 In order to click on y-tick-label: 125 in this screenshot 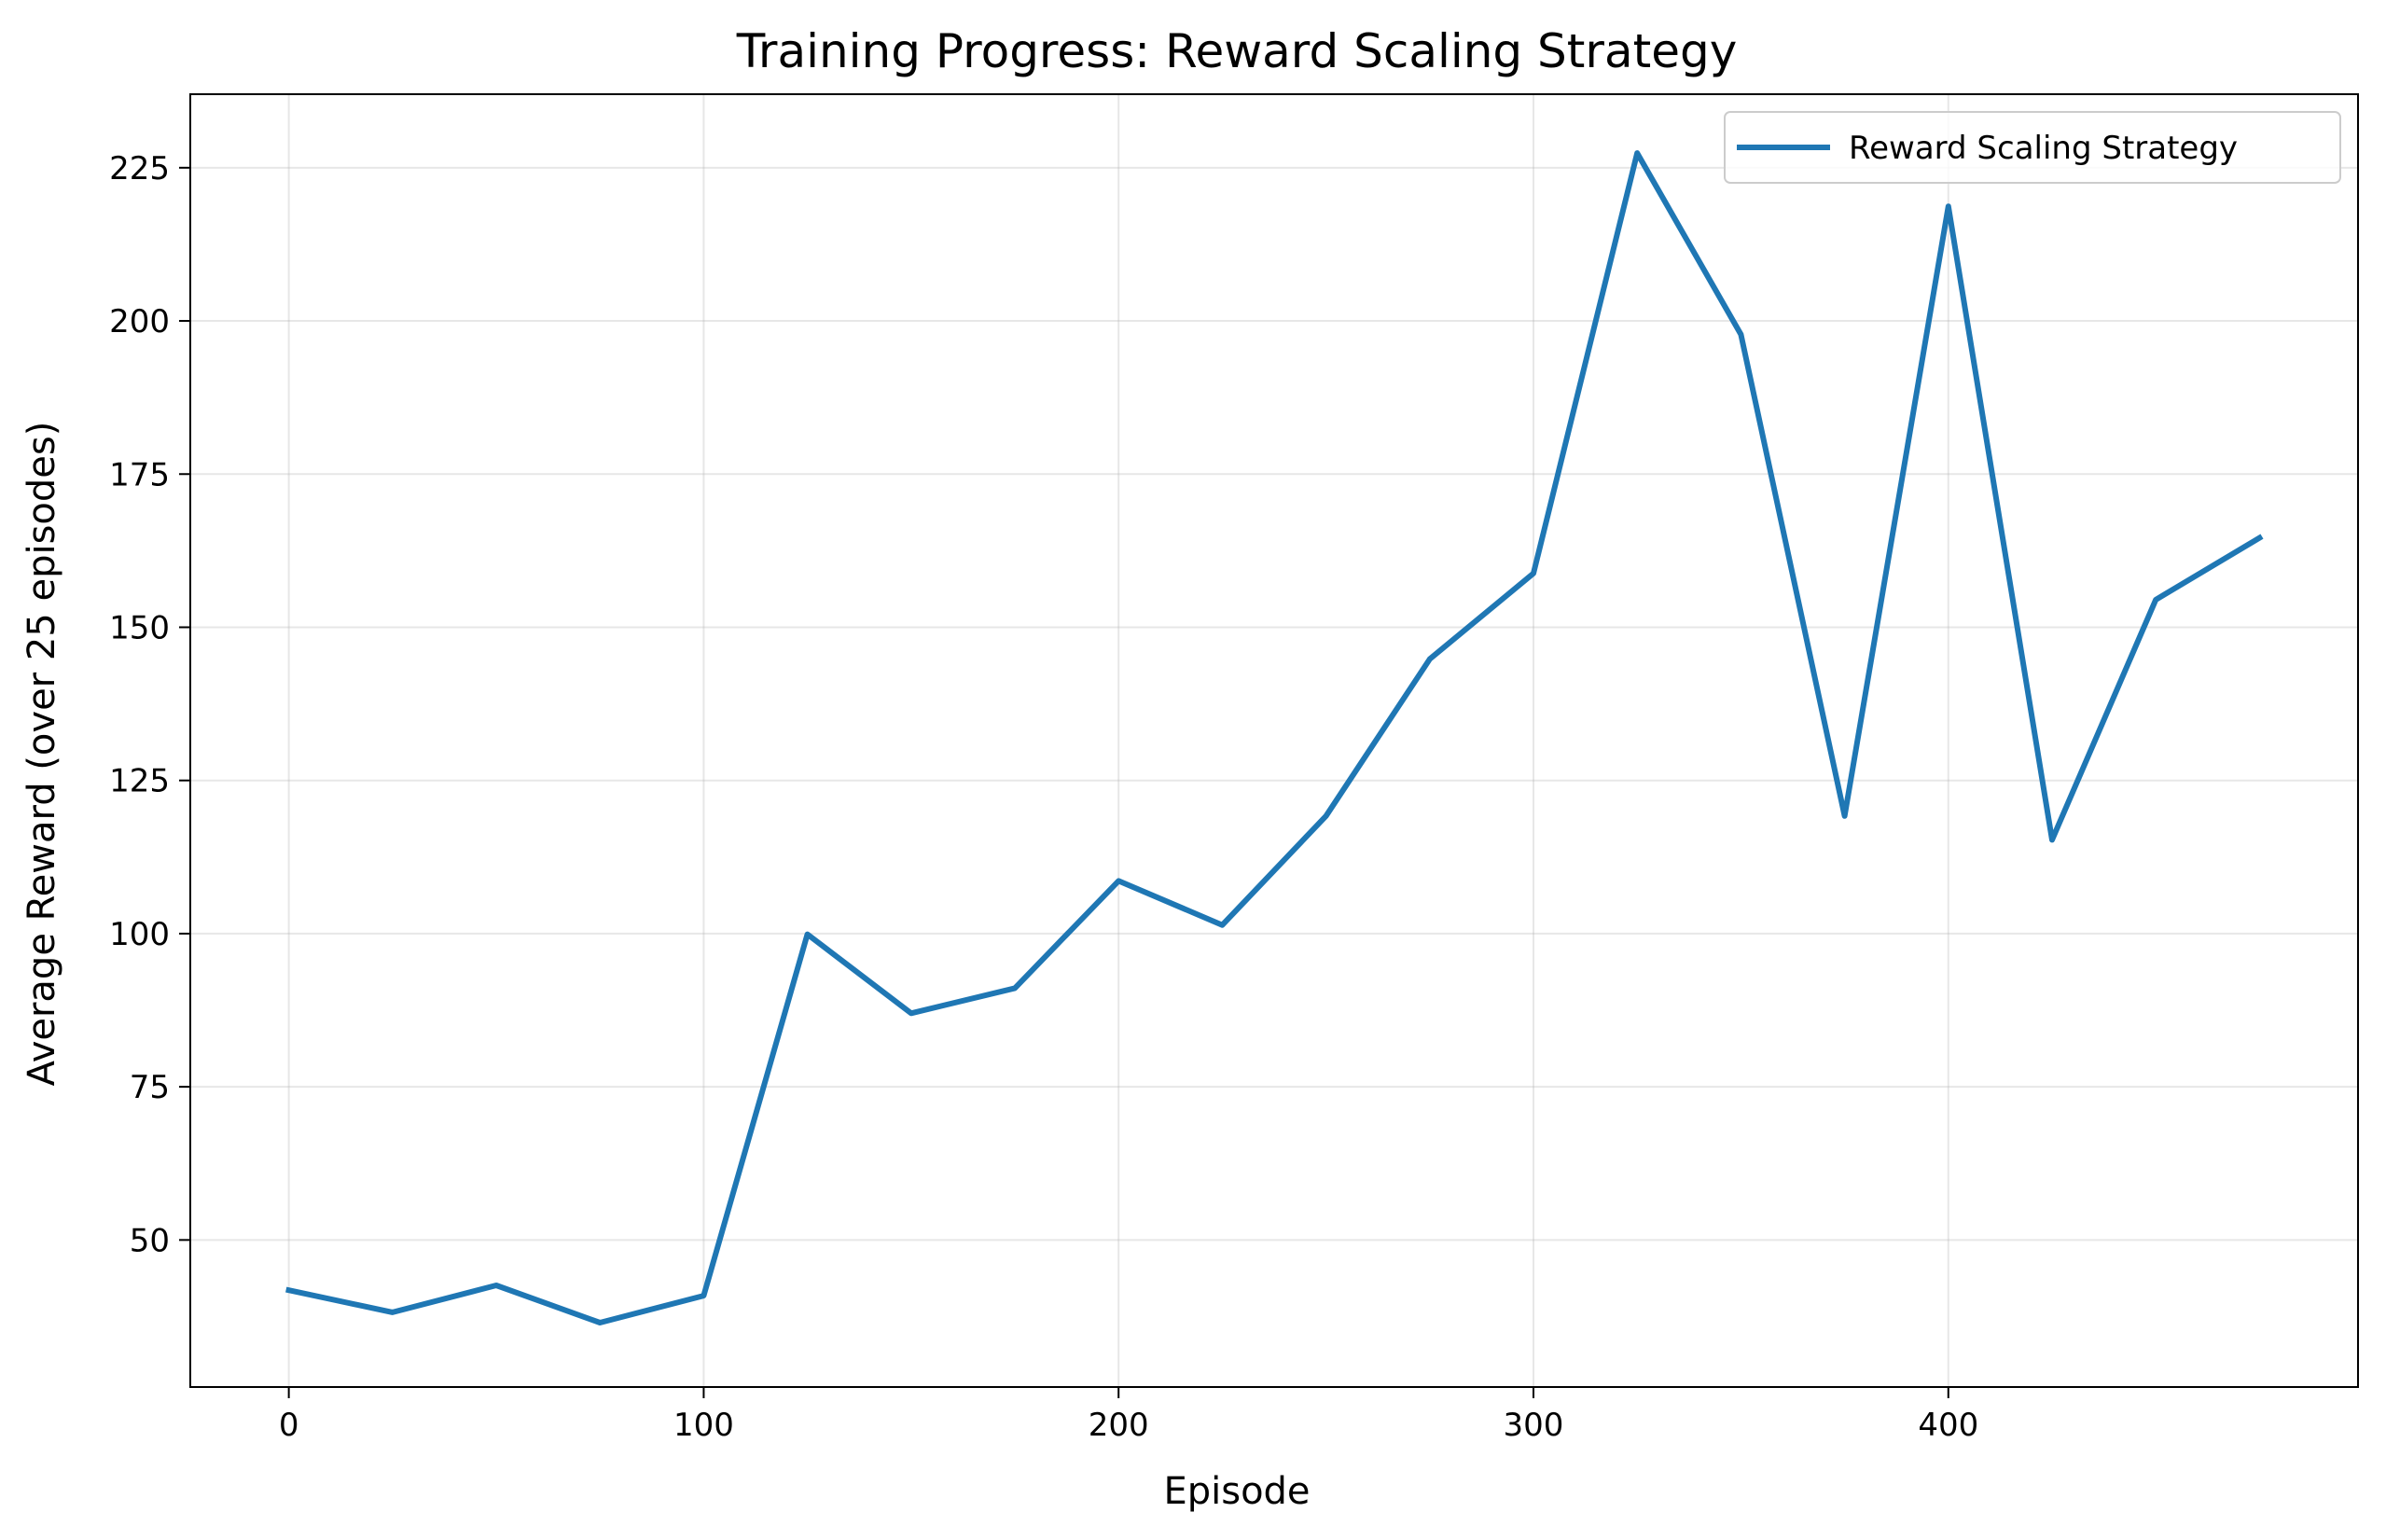, I will do `click(139, 782)`.